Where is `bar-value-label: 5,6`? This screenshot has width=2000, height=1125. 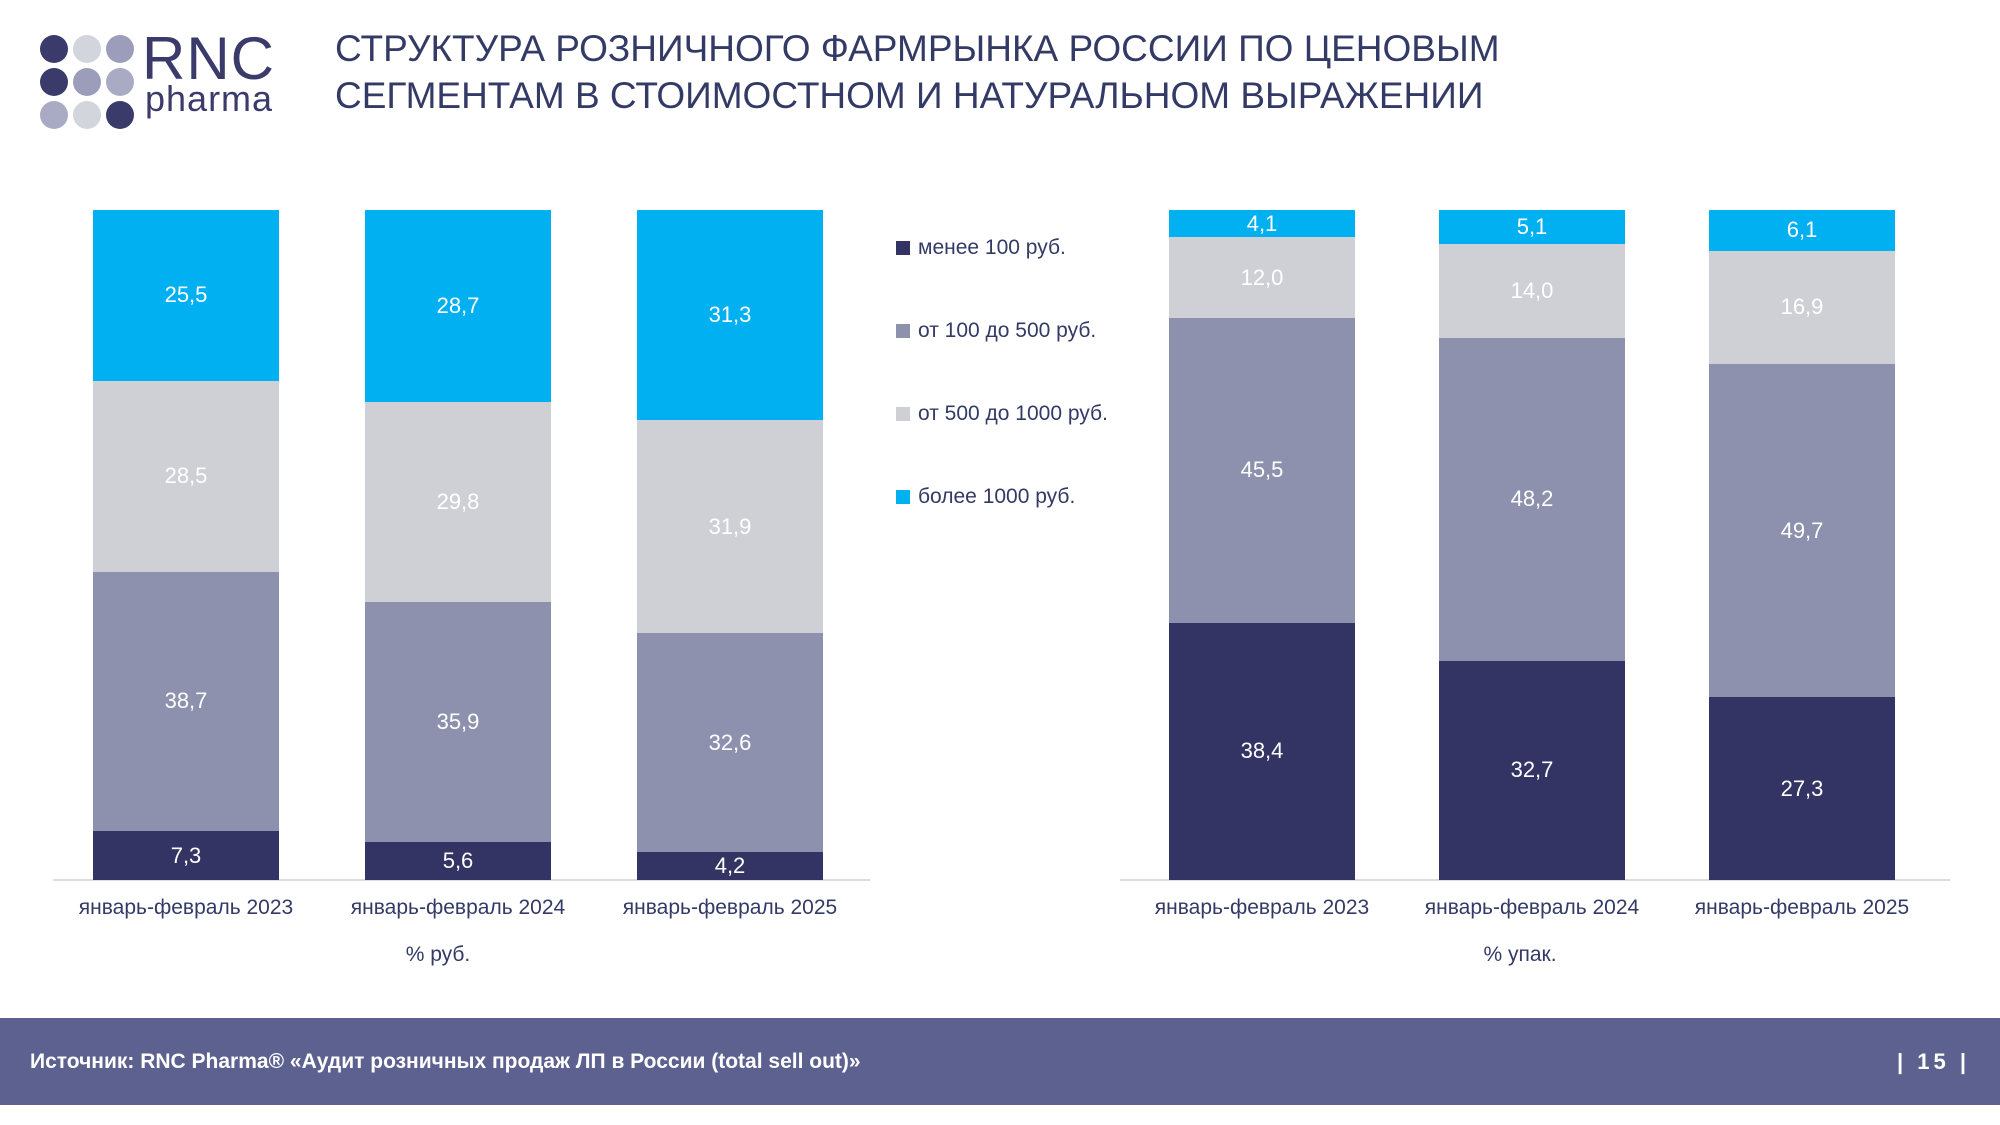 bar-value-label: 5,6 is located at coordinates (458, 861).